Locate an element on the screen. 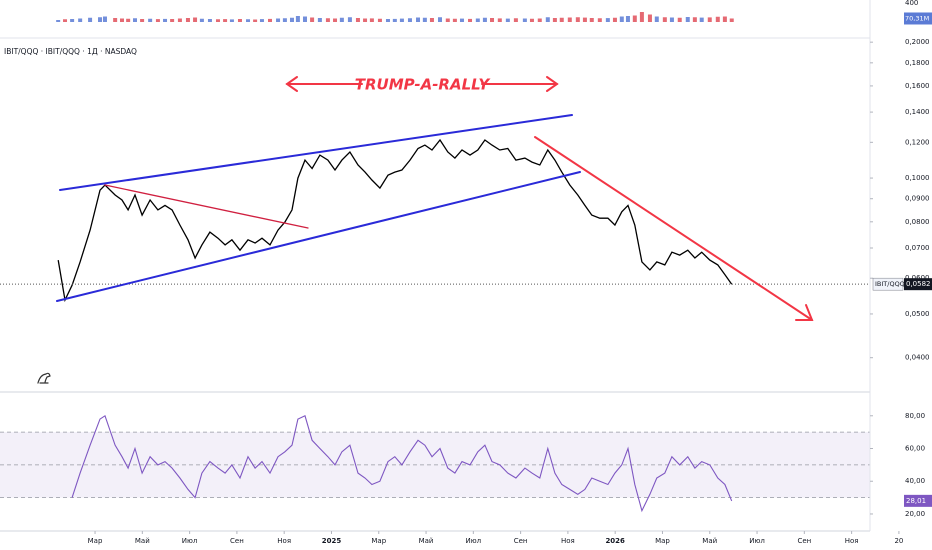 This screenshot has width=932, height=550. icon is located at coordinates (44, 378).